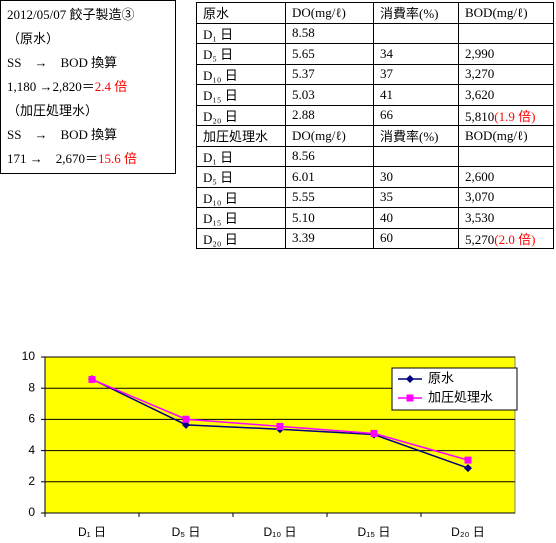 The image size is (556, 543). I want to click on x-tick-label: D₅ 日, so click(186, 532).